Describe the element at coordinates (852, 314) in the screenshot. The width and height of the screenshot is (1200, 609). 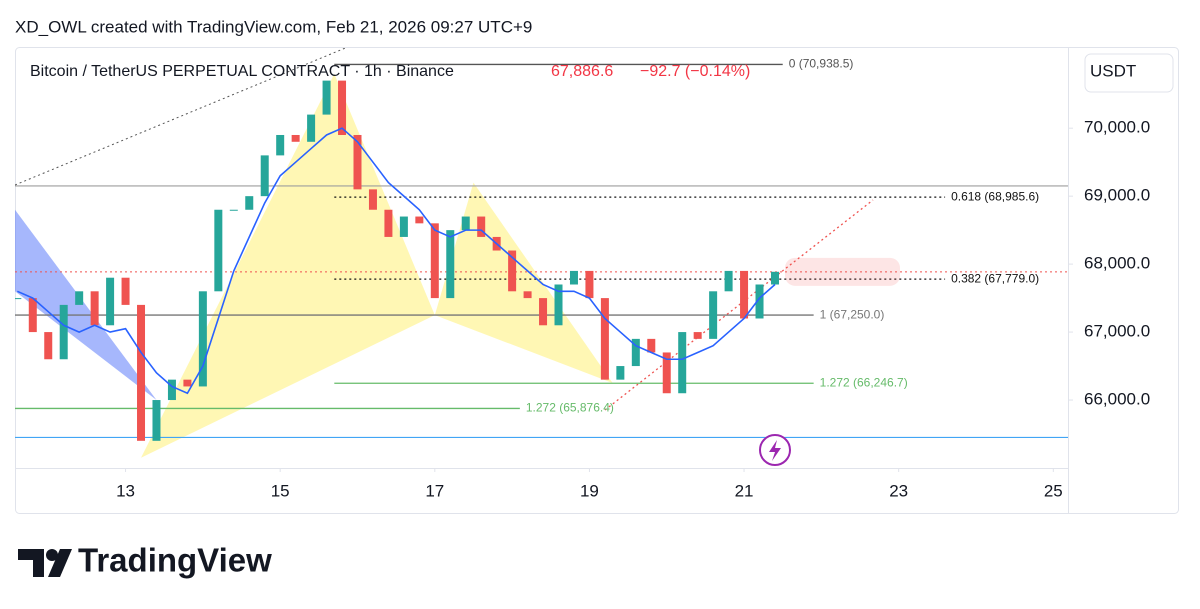
I see `fib-label: 1 (67,250.0)` at that location.